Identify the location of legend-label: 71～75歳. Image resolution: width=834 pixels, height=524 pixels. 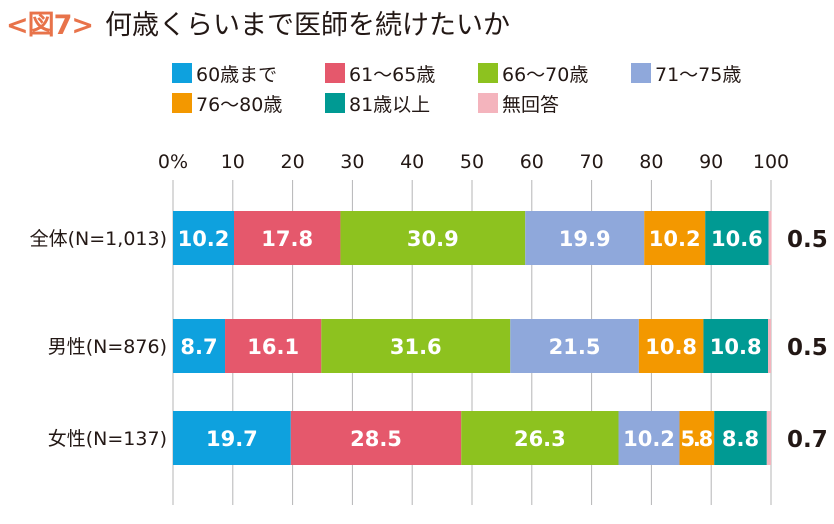
(698, 74).